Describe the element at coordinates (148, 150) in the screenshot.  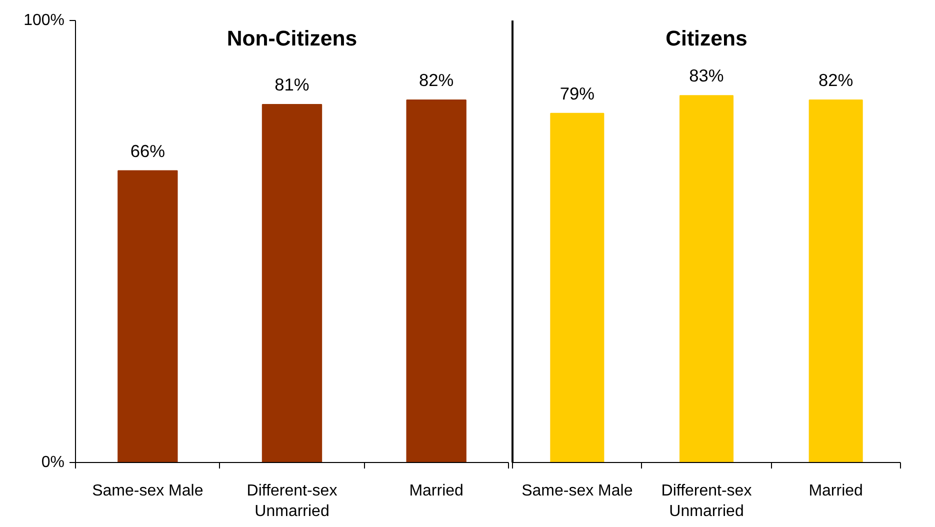
I see `data-label: 66%` at that location.